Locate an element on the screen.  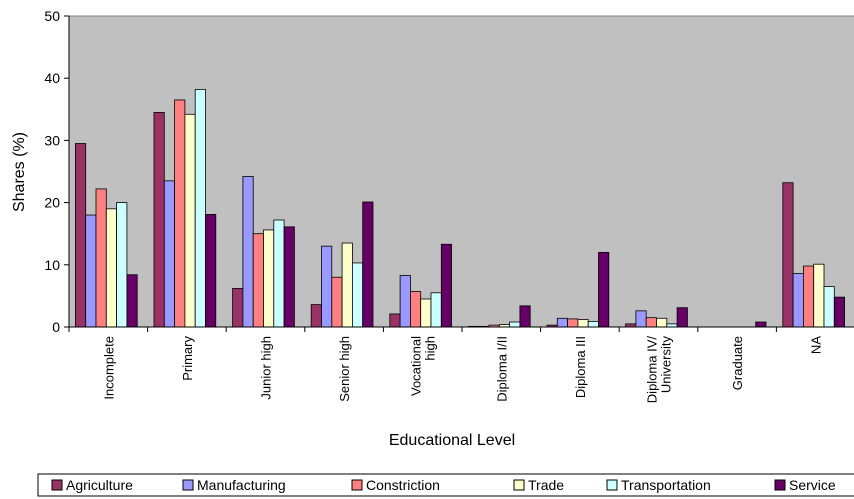
x-category-line: University is located at coordinates (666, 365).